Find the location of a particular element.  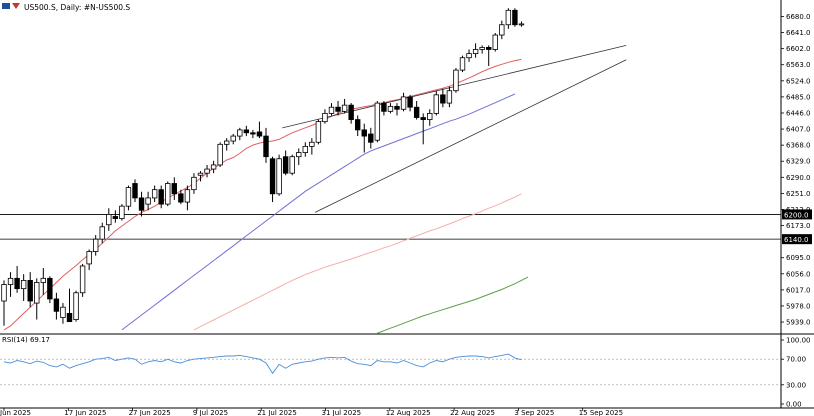

horizontal-levels: 6200.0 6140.0 is located at coordinates (406, 227).